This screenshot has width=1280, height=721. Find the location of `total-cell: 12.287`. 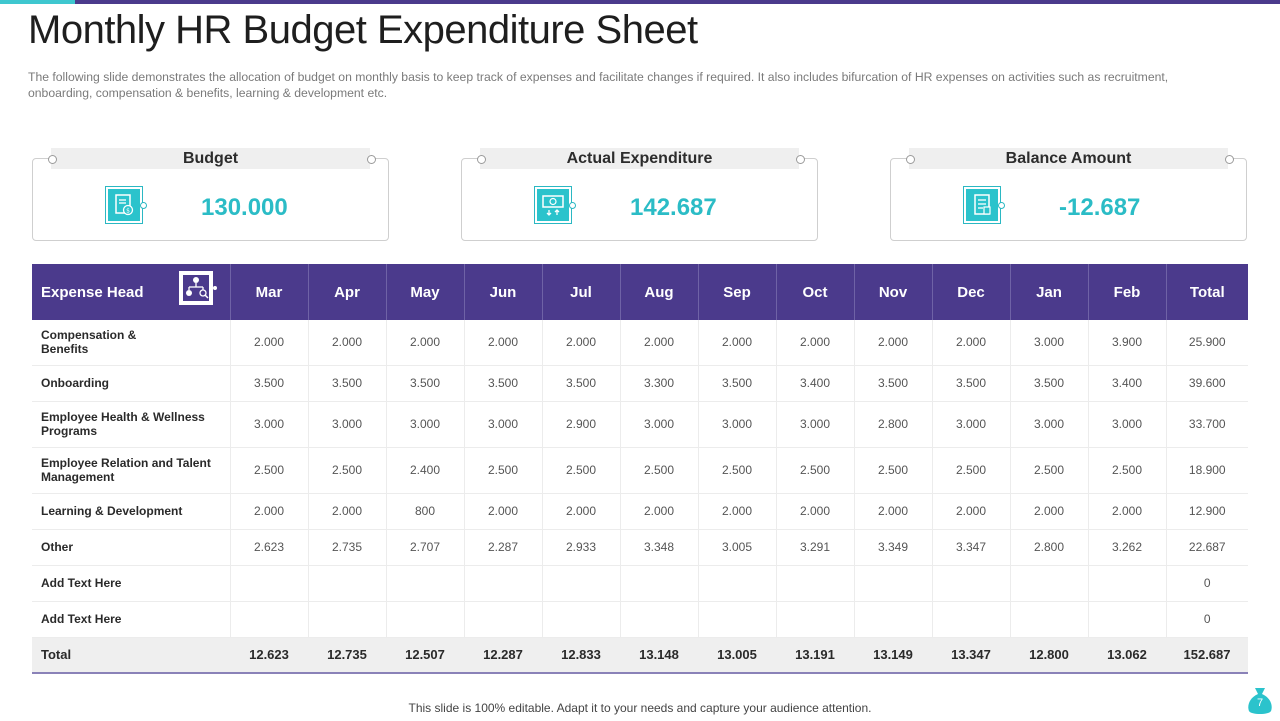

total-cell: 12.287 is located at coordinates (503, 655).